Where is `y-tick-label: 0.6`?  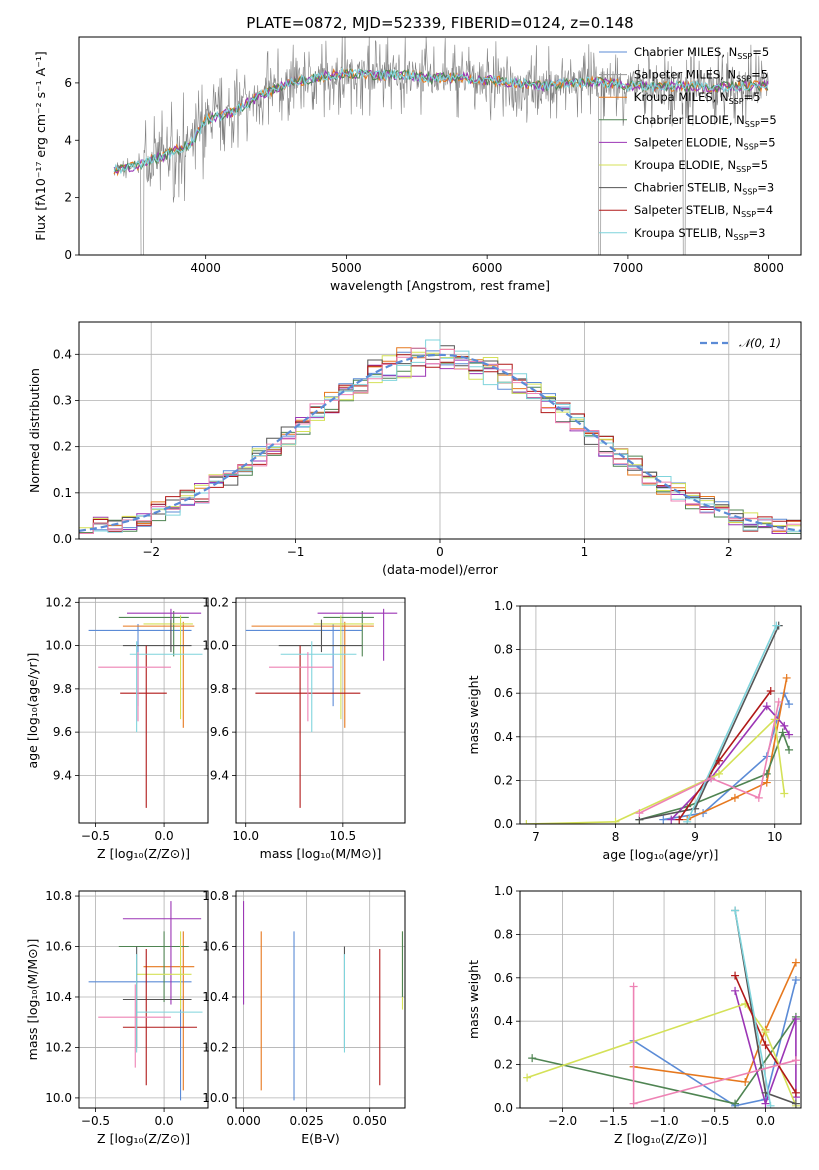
y-tick-label: 0.6 is located at coordinates (503, 693).